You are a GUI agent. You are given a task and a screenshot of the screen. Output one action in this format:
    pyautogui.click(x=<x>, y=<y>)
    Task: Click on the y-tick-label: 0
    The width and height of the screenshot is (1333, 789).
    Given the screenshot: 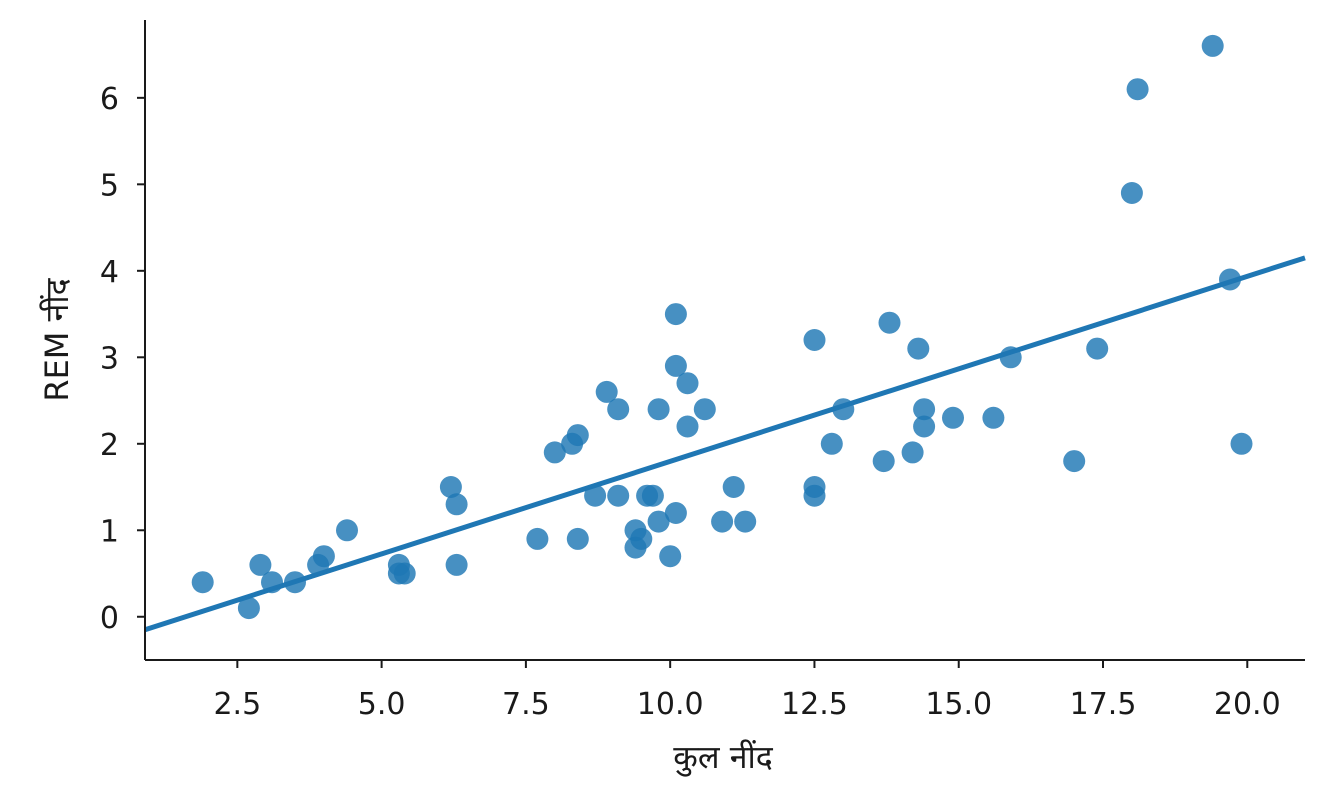 What is the action you would take?
    pyautogui.click(x=109, y=618)
    